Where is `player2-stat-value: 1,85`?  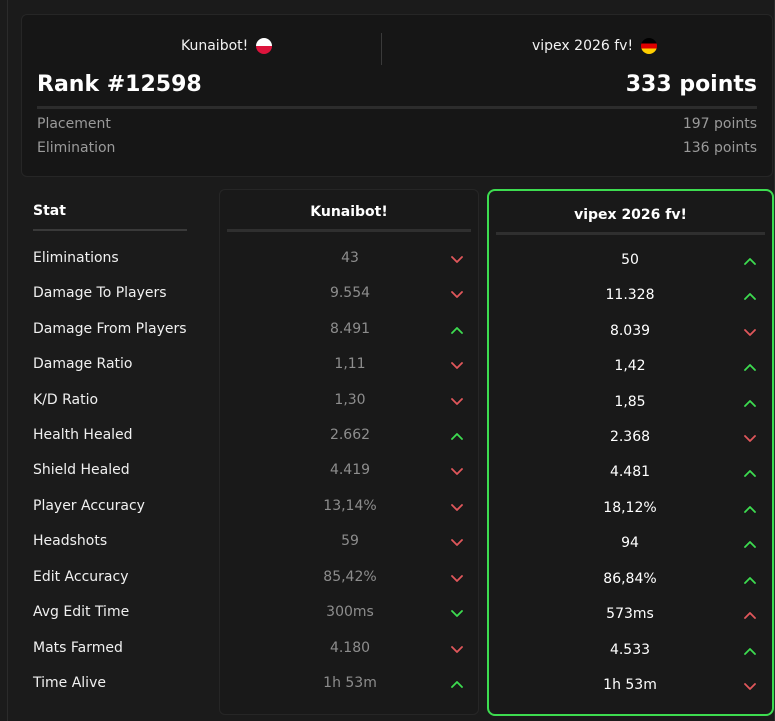
player2-stat-value: 1,85 is located at coordinates (630, 402).